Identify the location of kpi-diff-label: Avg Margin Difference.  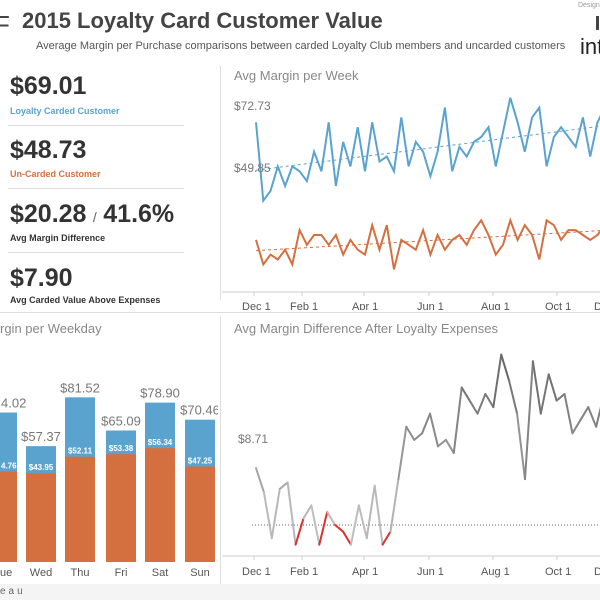
(58, 238).